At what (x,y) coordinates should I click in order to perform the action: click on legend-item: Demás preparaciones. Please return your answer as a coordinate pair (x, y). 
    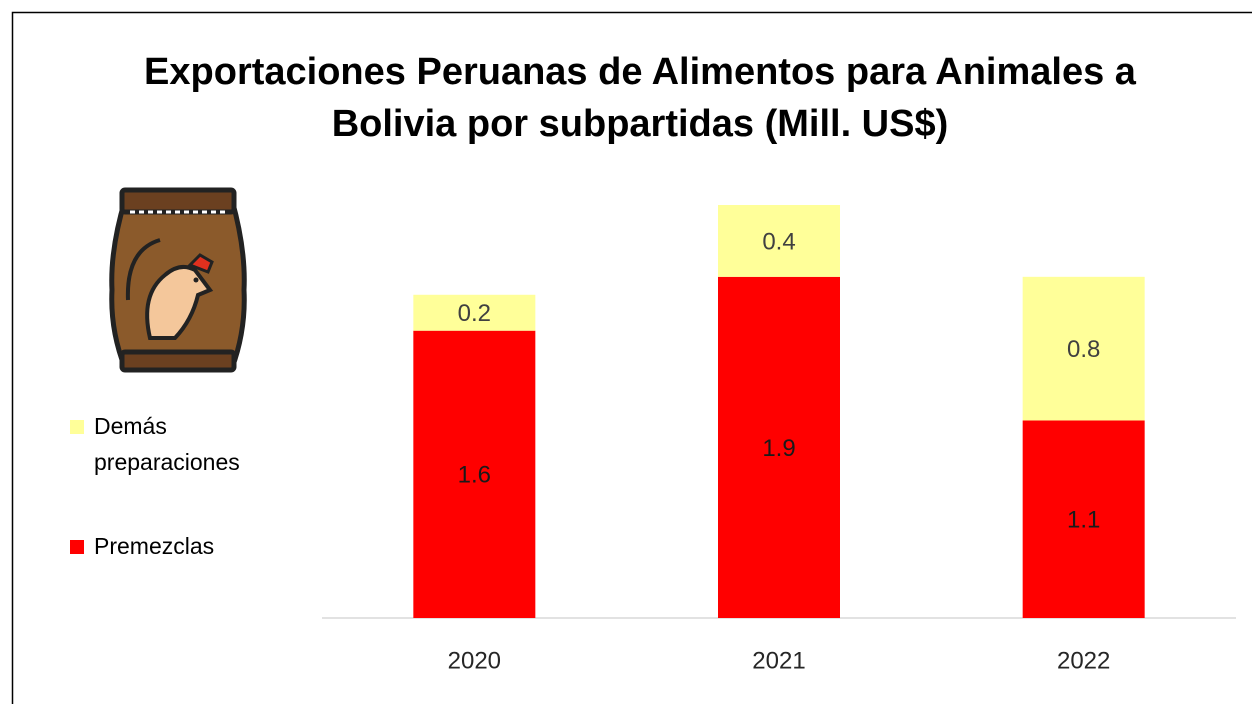
    Looking at the image, I should click on (170, 444).